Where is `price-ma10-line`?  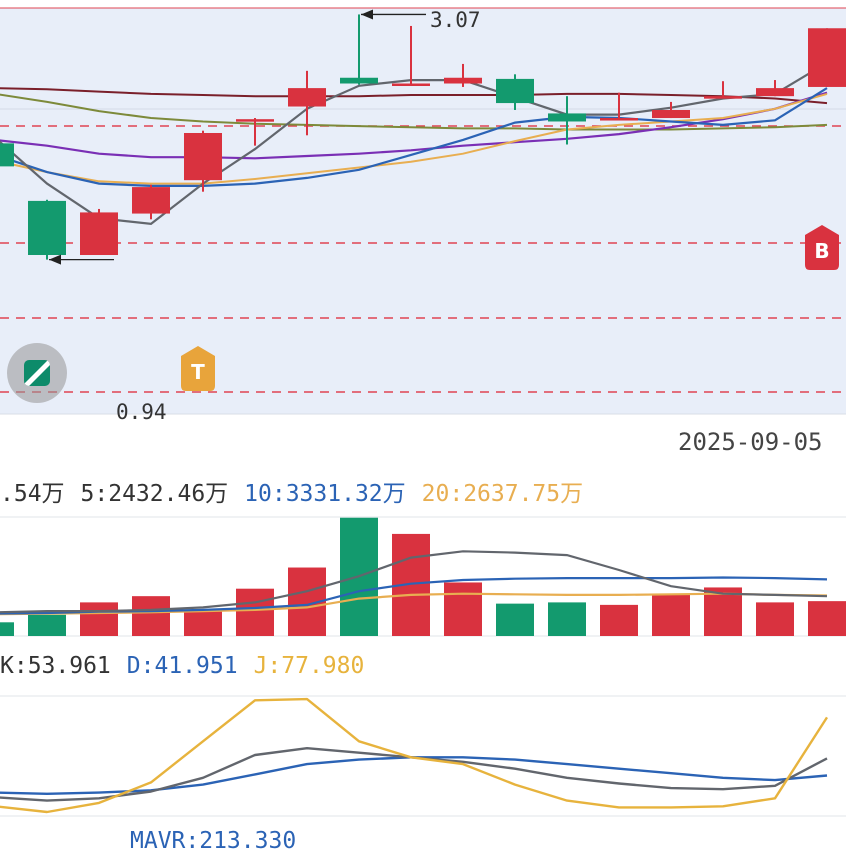
price-ma10-line is located at coordinates (414, 137).